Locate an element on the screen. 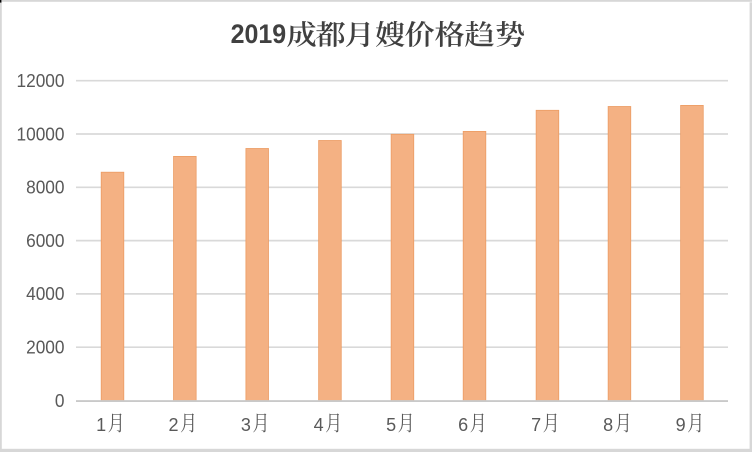 The image size is (752, 452). svg-text: 3 is located at coordinates (246, 425).